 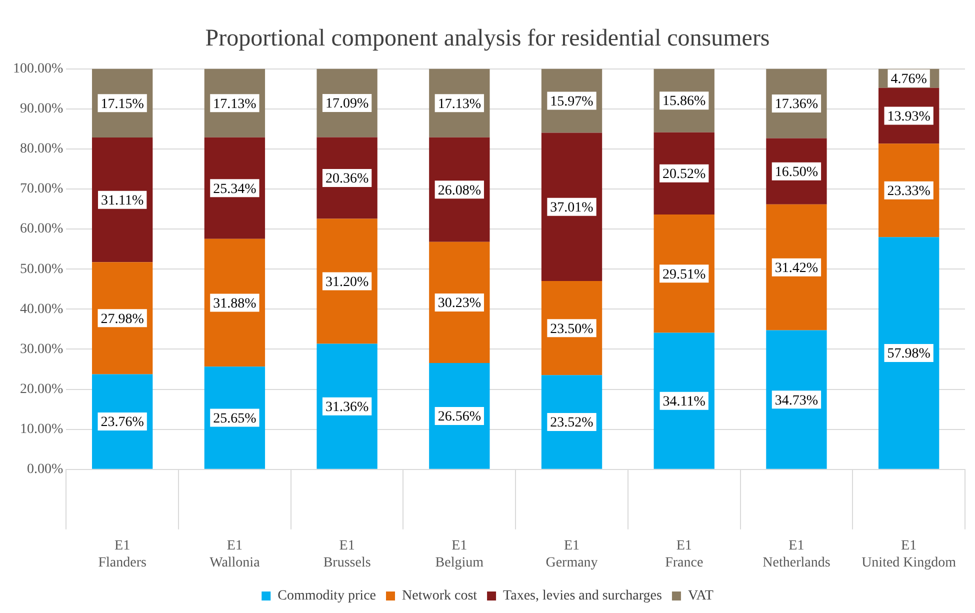 What do you see at coordinates (38, 68) in the screenshot?
I see `y-tick-label: 100.00%` at bounding box center [38, 68].